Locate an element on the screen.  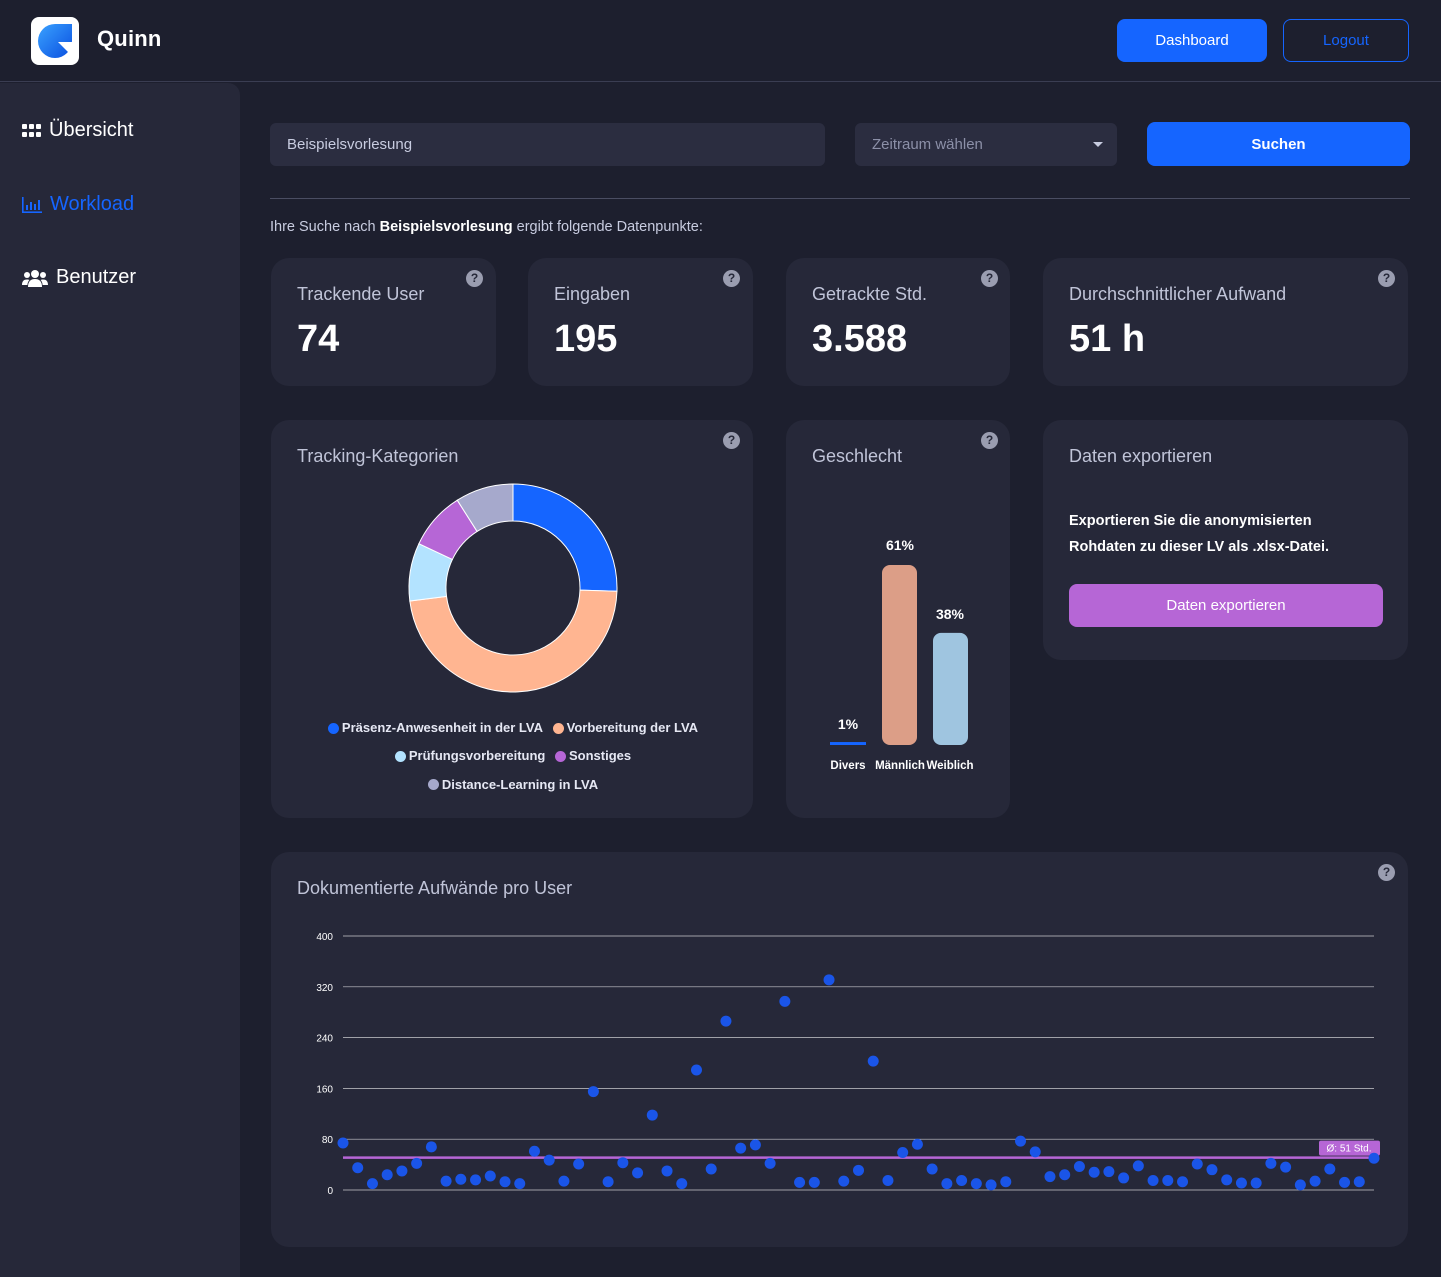
search-input is located at coordinates (547, 144).